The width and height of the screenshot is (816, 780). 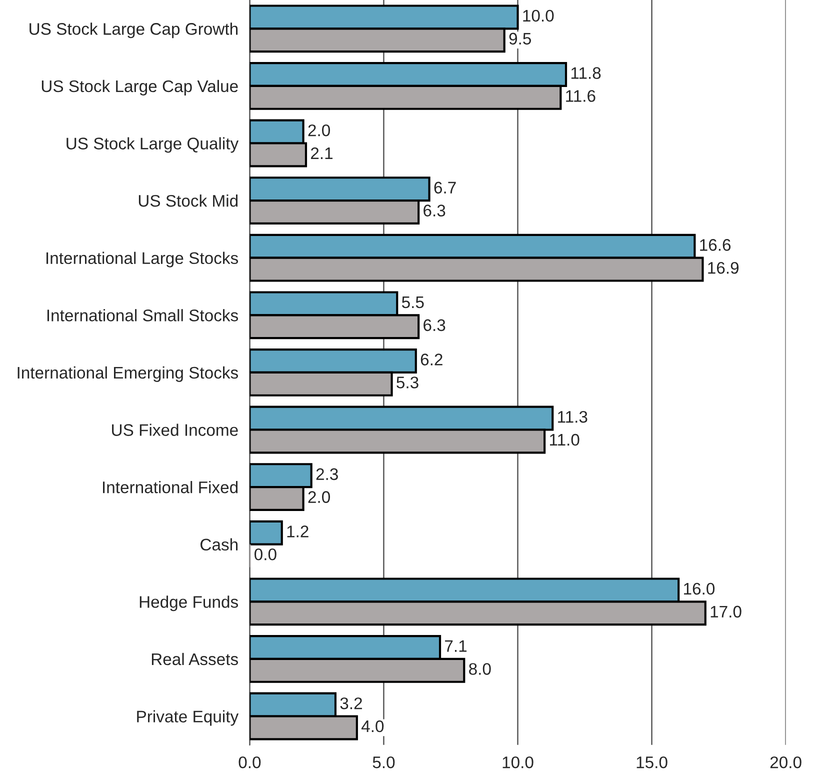 What do you see at coordinates (431, 360) in the screenshot?
I see `data-label: 6.2` at bounding box center [431, 360].